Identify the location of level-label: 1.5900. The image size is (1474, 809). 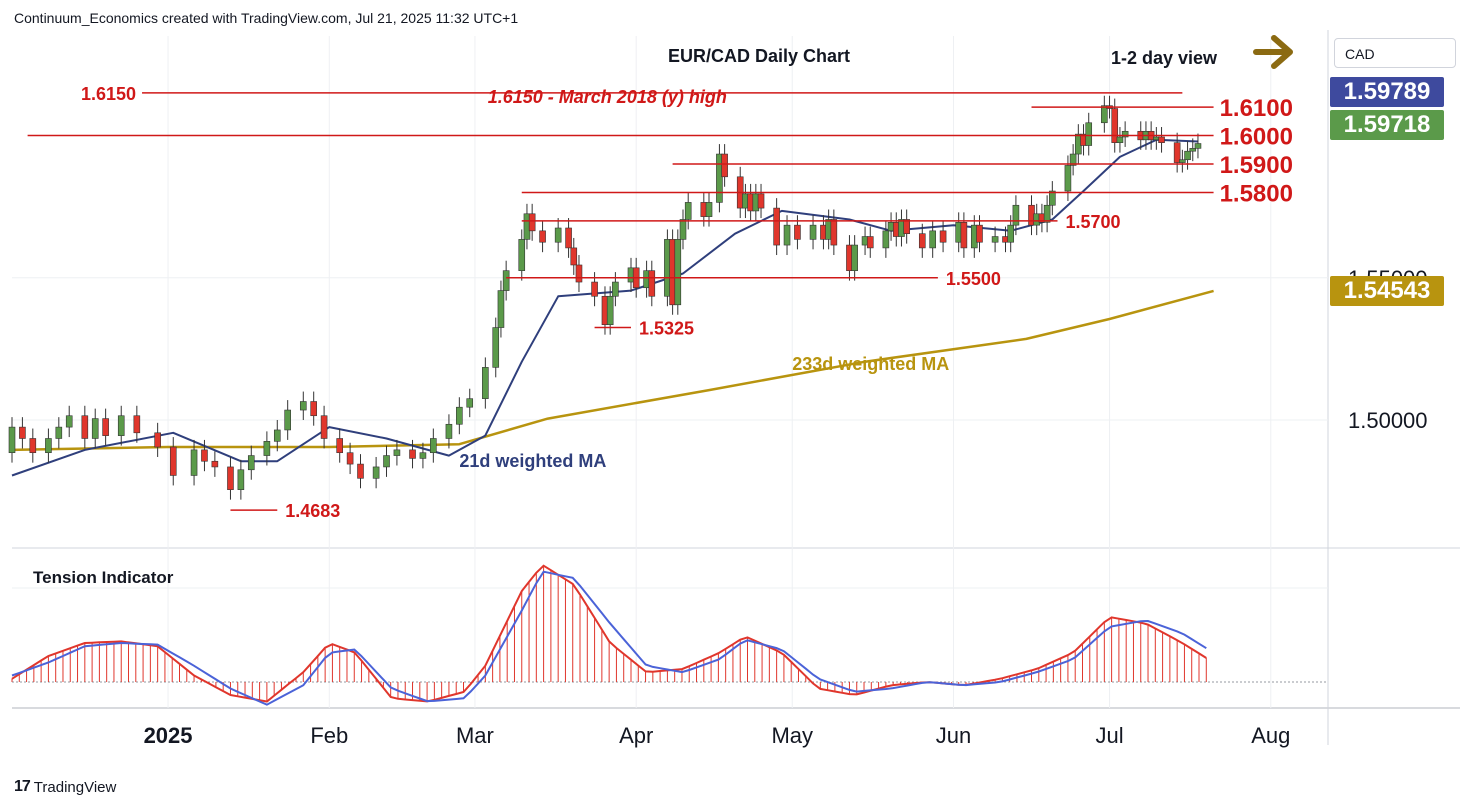
(1256, 165).